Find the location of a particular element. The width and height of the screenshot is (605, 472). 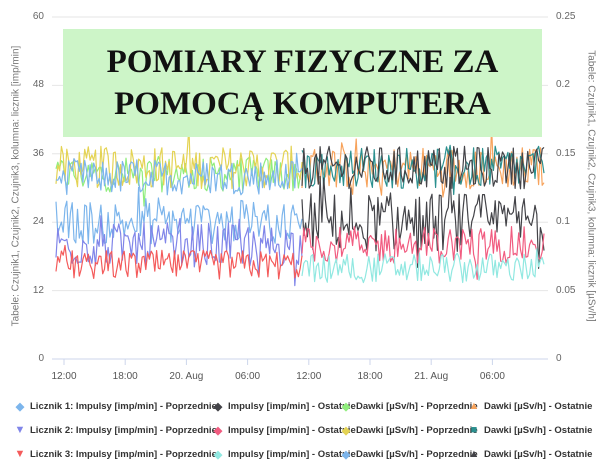

x-axis-tick-label: 20. Aug is located at coordinates (186, 376).